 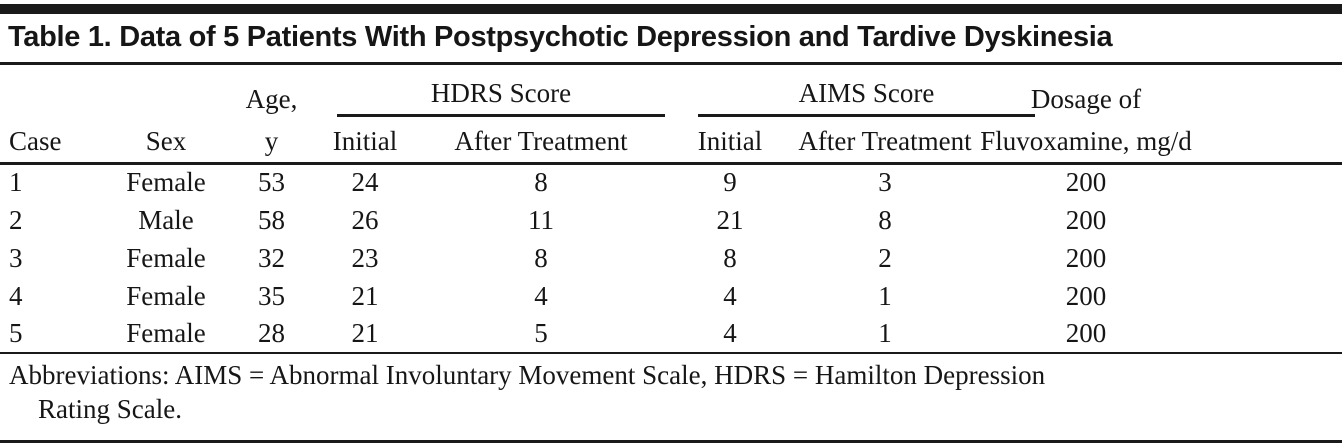 I want to click on cell-aims-after: 8, so click(x=885, y=219).